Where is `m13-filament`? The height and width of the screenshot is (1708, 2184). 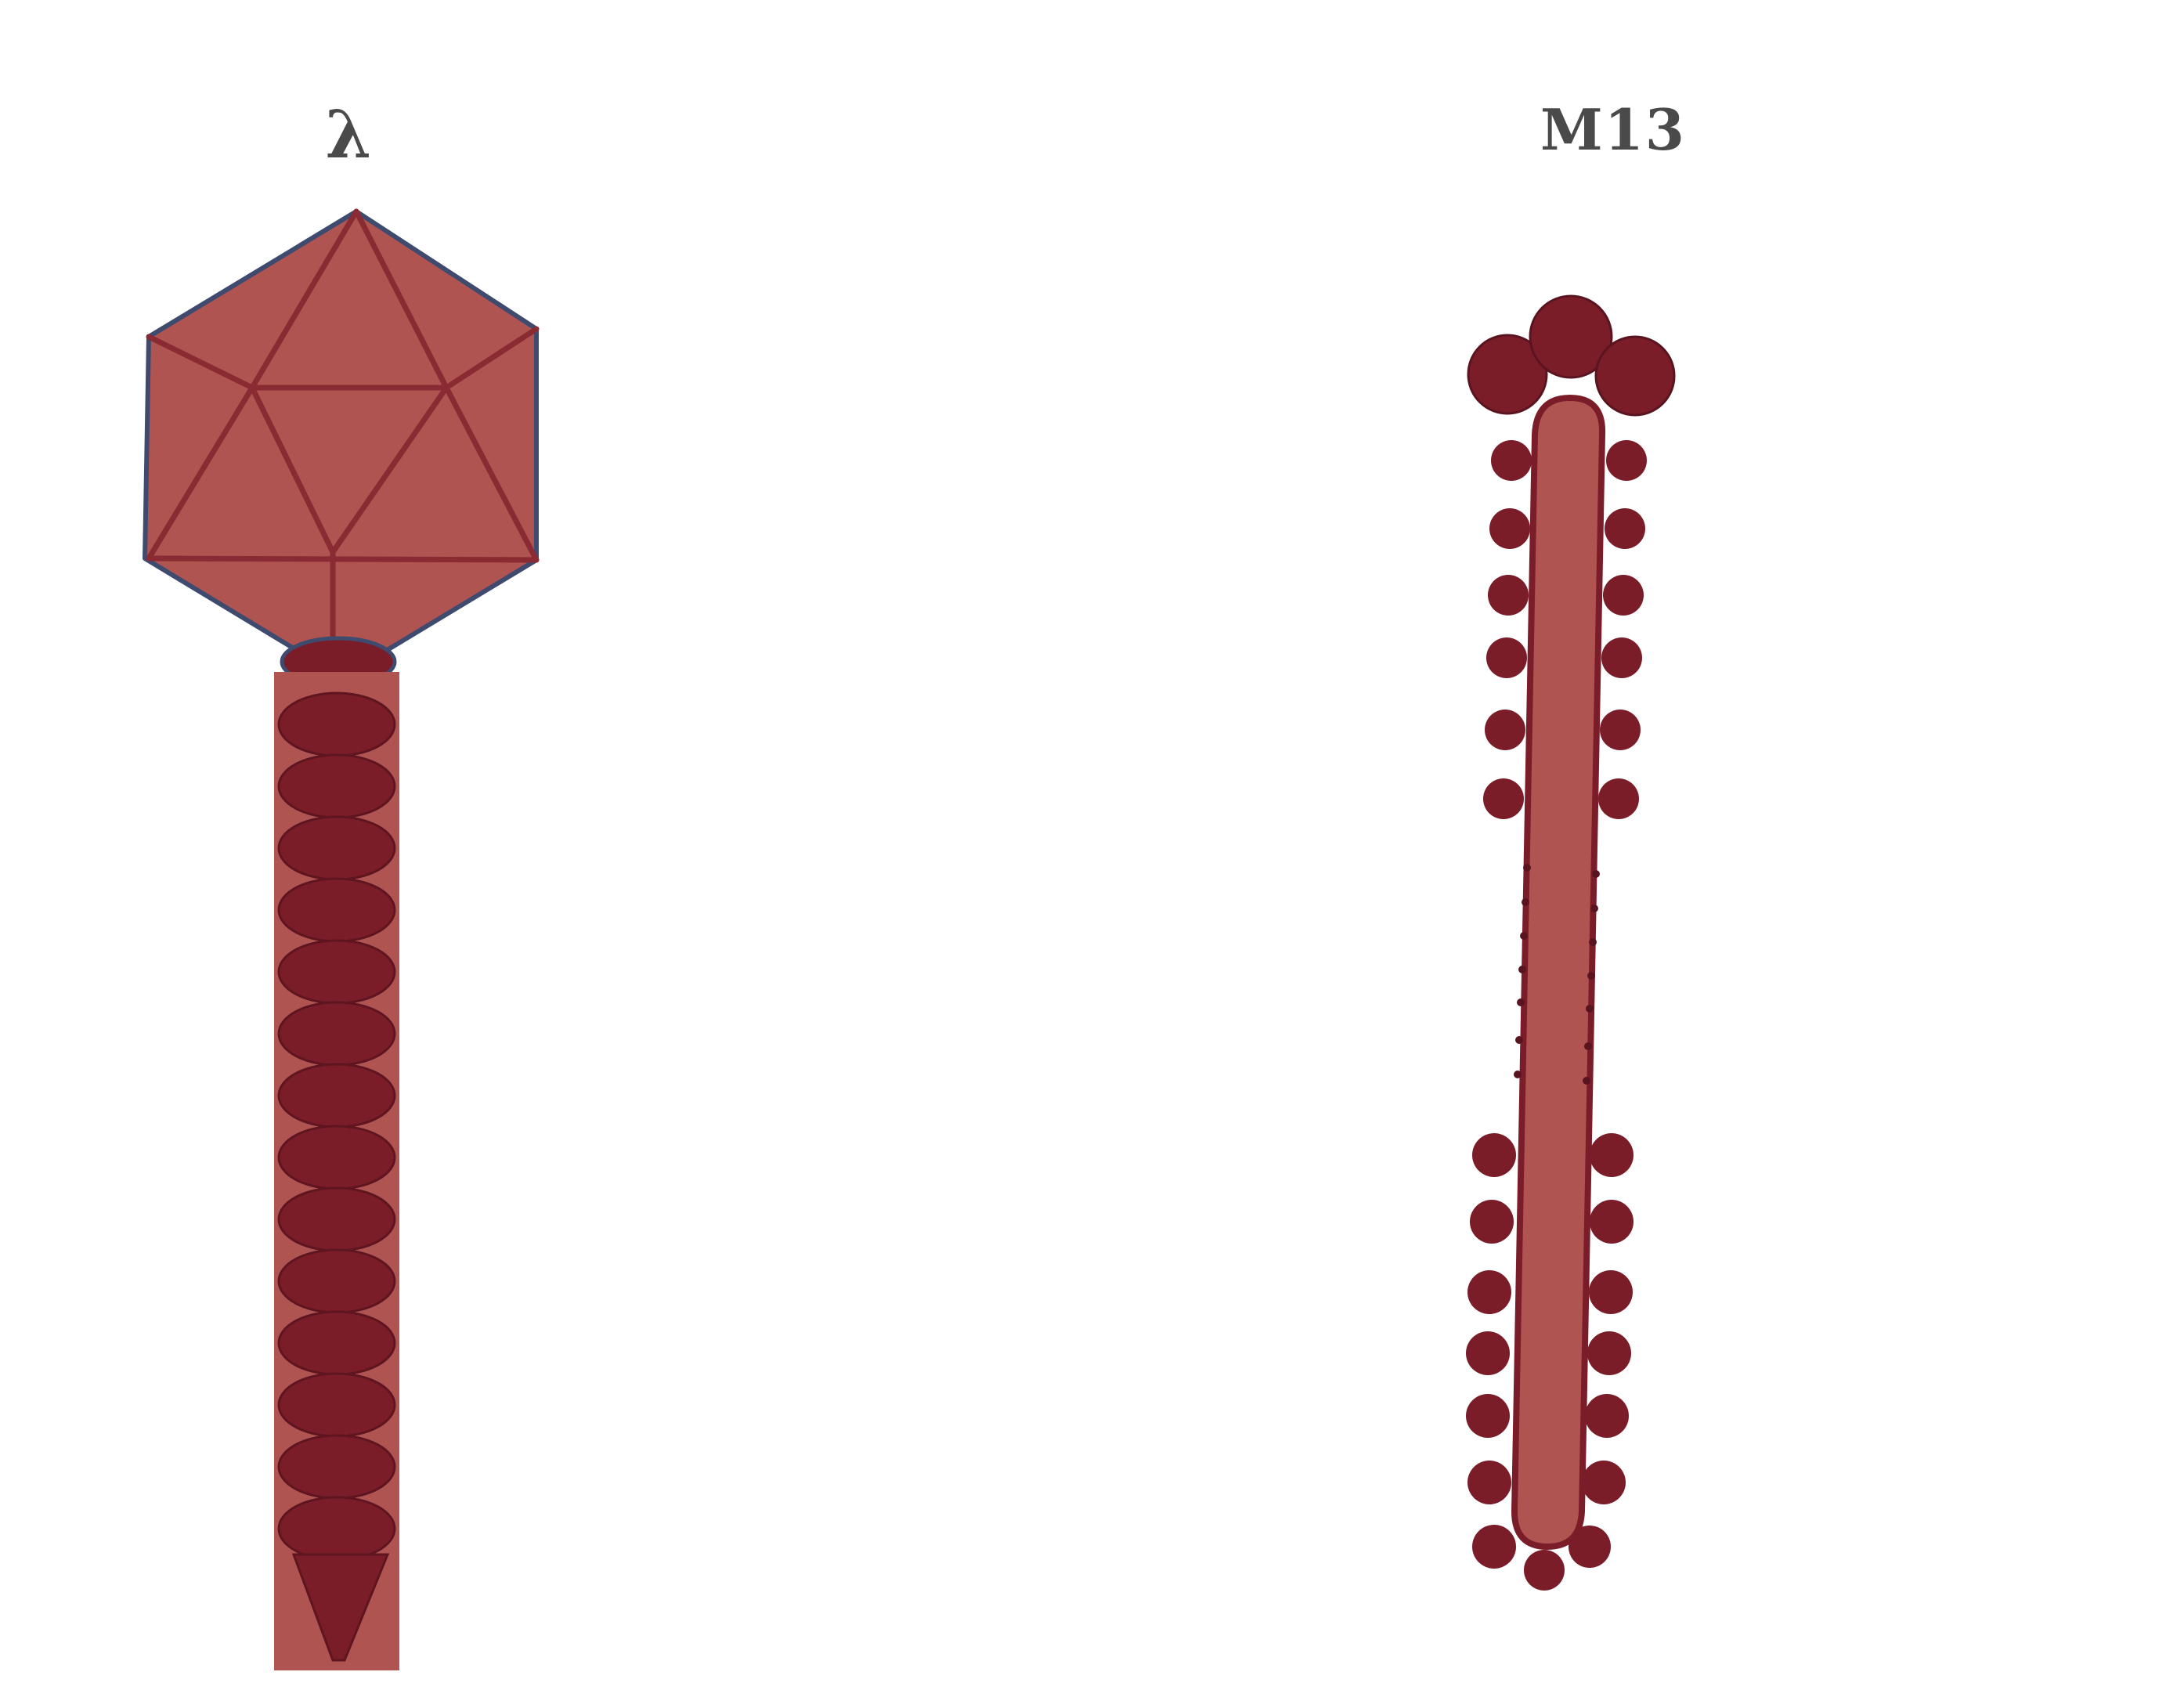 m13-filament is located at coordinates (1558, 972).